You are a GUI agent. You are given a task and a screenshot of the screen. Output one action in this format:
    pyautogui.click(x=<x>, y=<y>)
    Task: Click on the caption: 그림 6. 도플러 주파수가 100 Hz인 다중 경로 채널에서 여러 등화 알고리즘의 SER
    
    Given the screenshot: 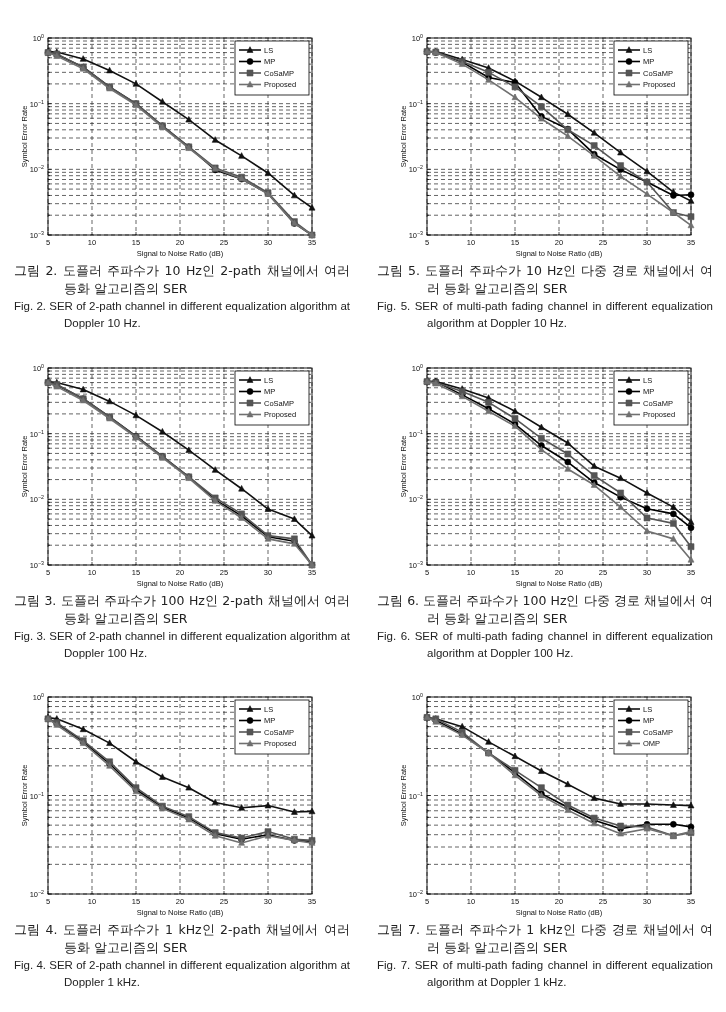 What is the action you would take?
    pyautogui.click(x=545, y=609)
    